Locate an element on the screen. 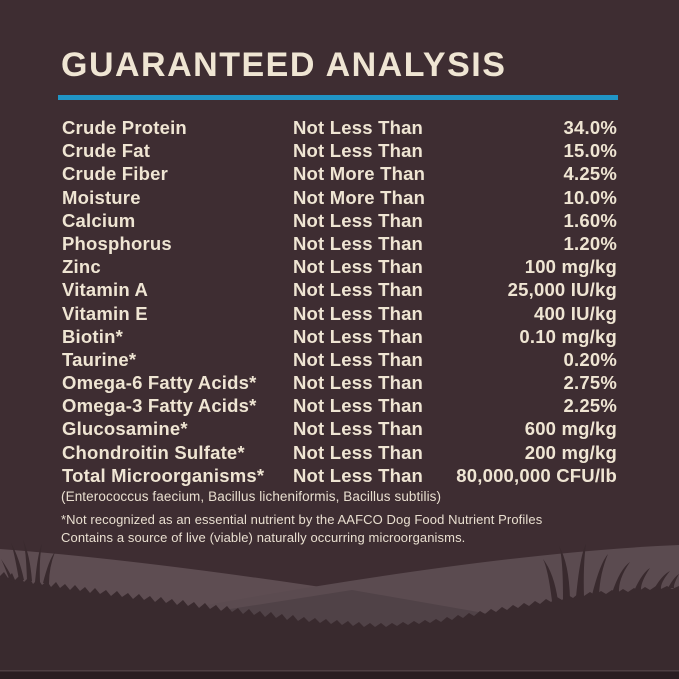 Image resolution: width=679 pixels, height=679 pixels. table-row: Crude Fiber Not More Than 4.25% is located at coordinates (339, 173).